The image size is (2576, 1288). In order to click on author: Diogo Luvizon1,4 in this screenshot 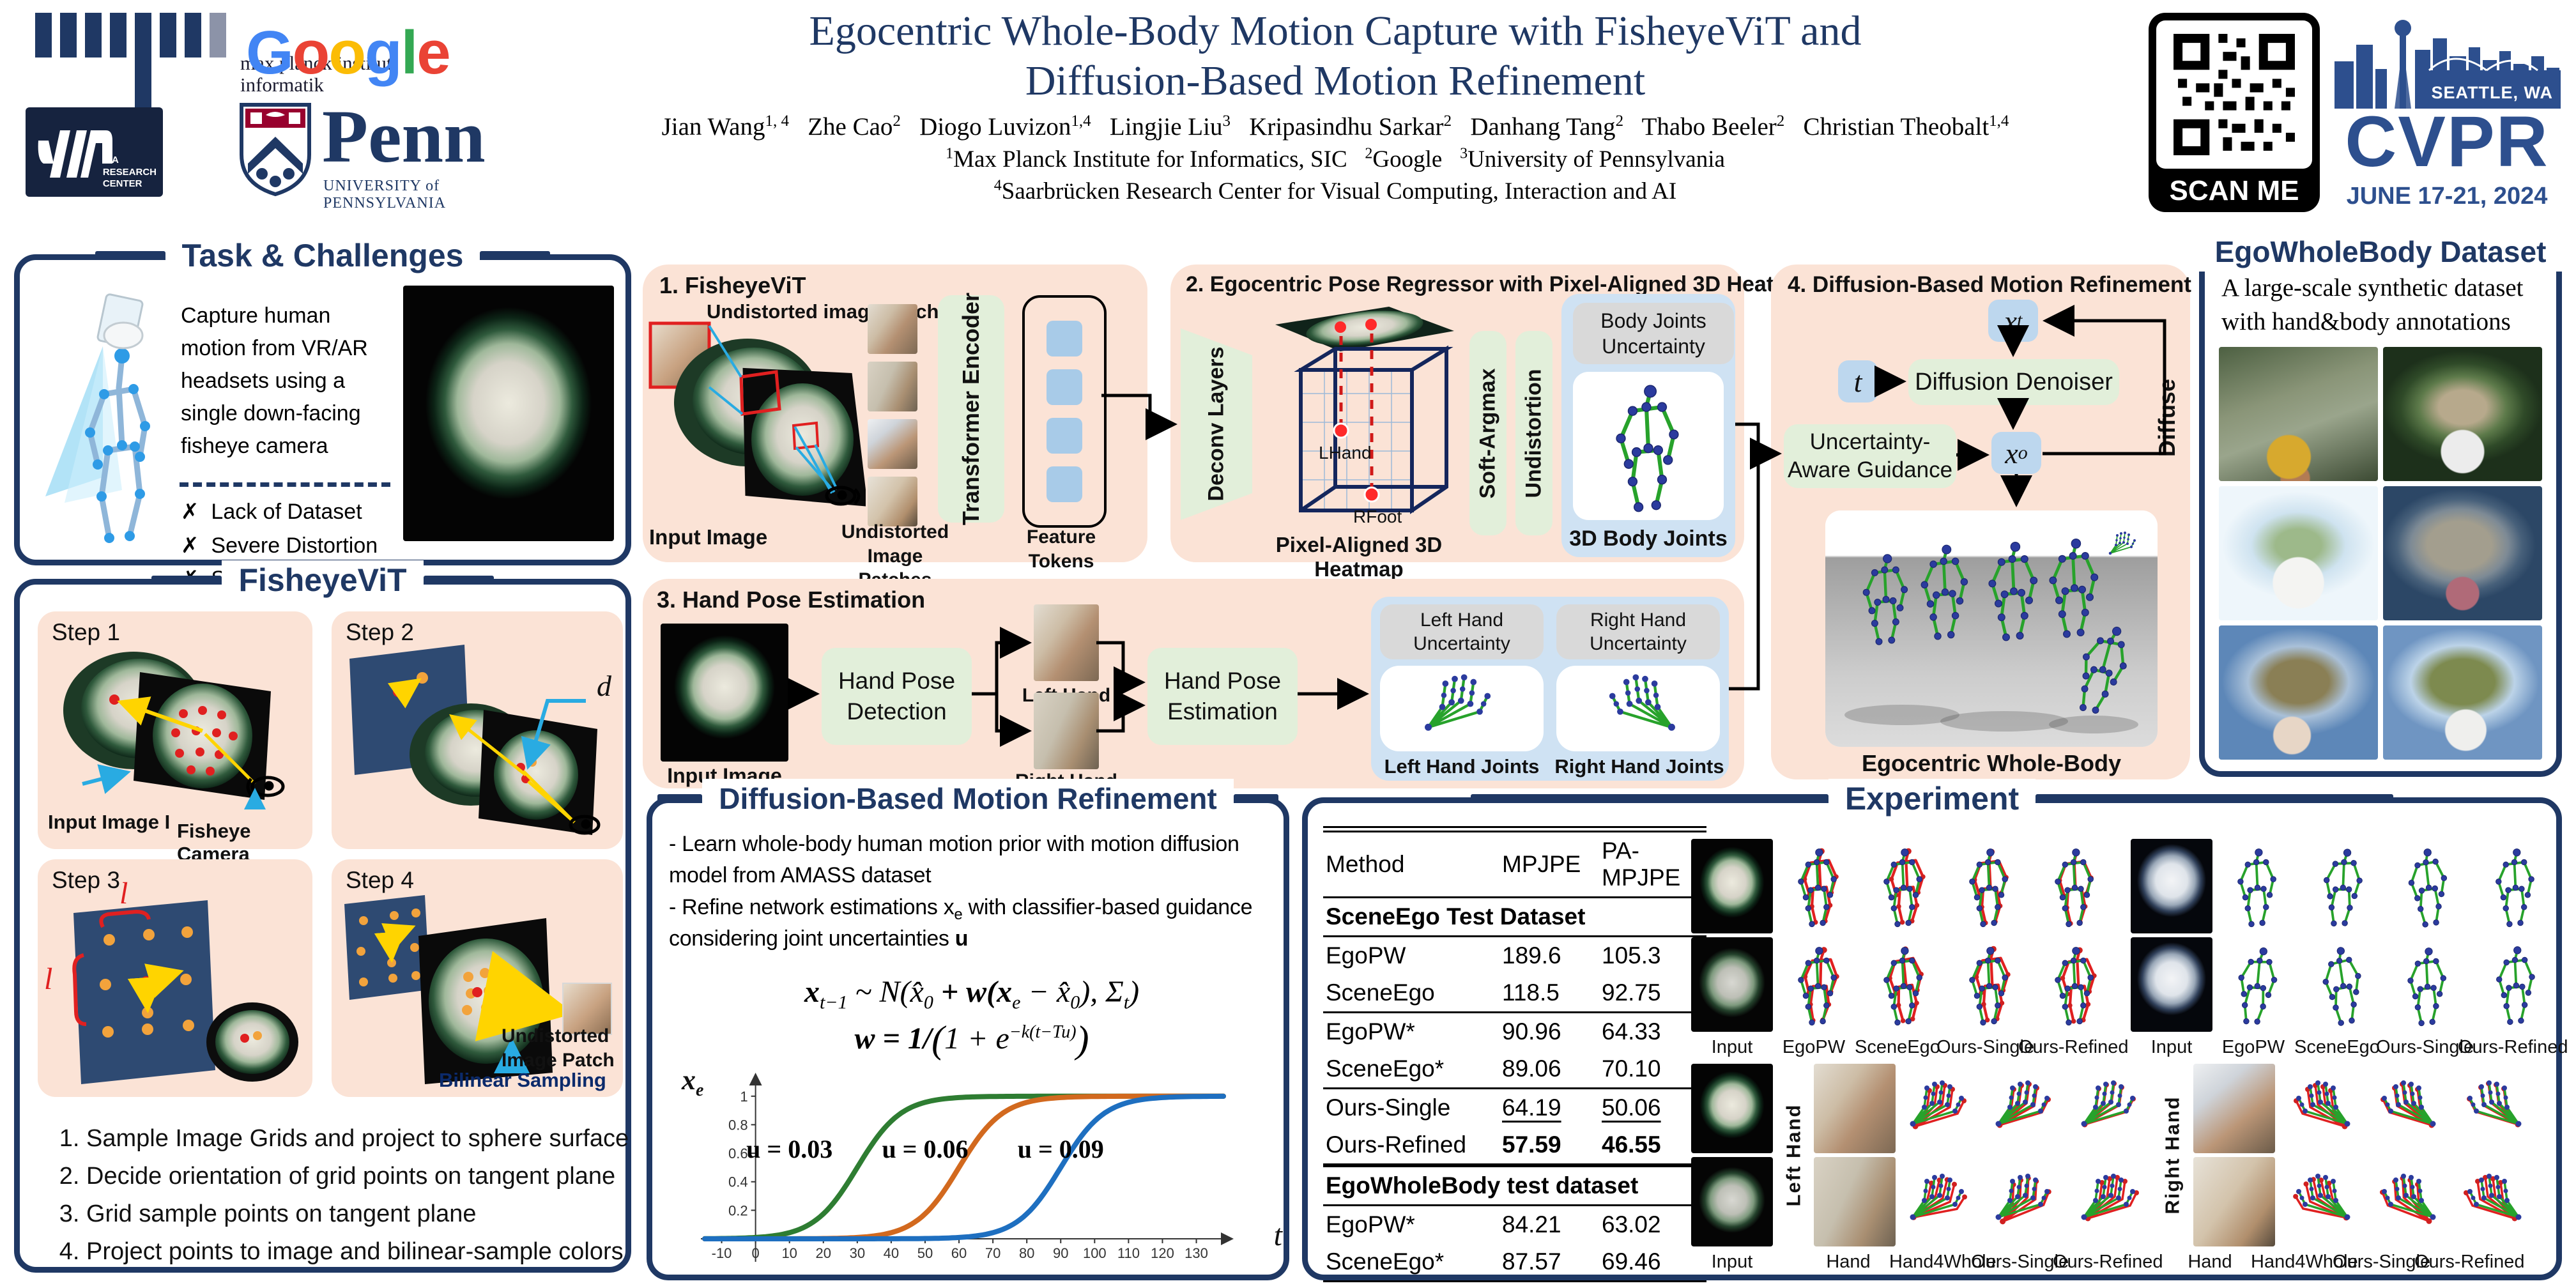, I will do `click(1005, 126)`.